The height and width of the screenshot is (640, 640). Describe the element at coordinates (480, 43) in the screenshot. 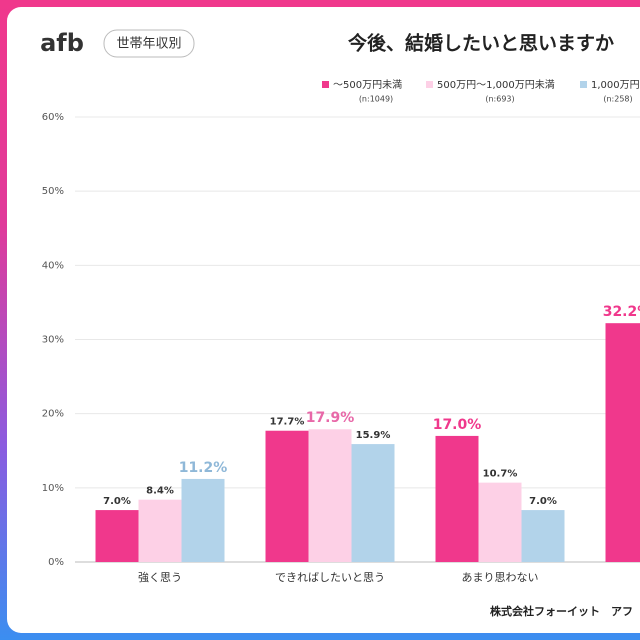

I see `chart-title: 今後、結婚したいと思いますか` at that location.